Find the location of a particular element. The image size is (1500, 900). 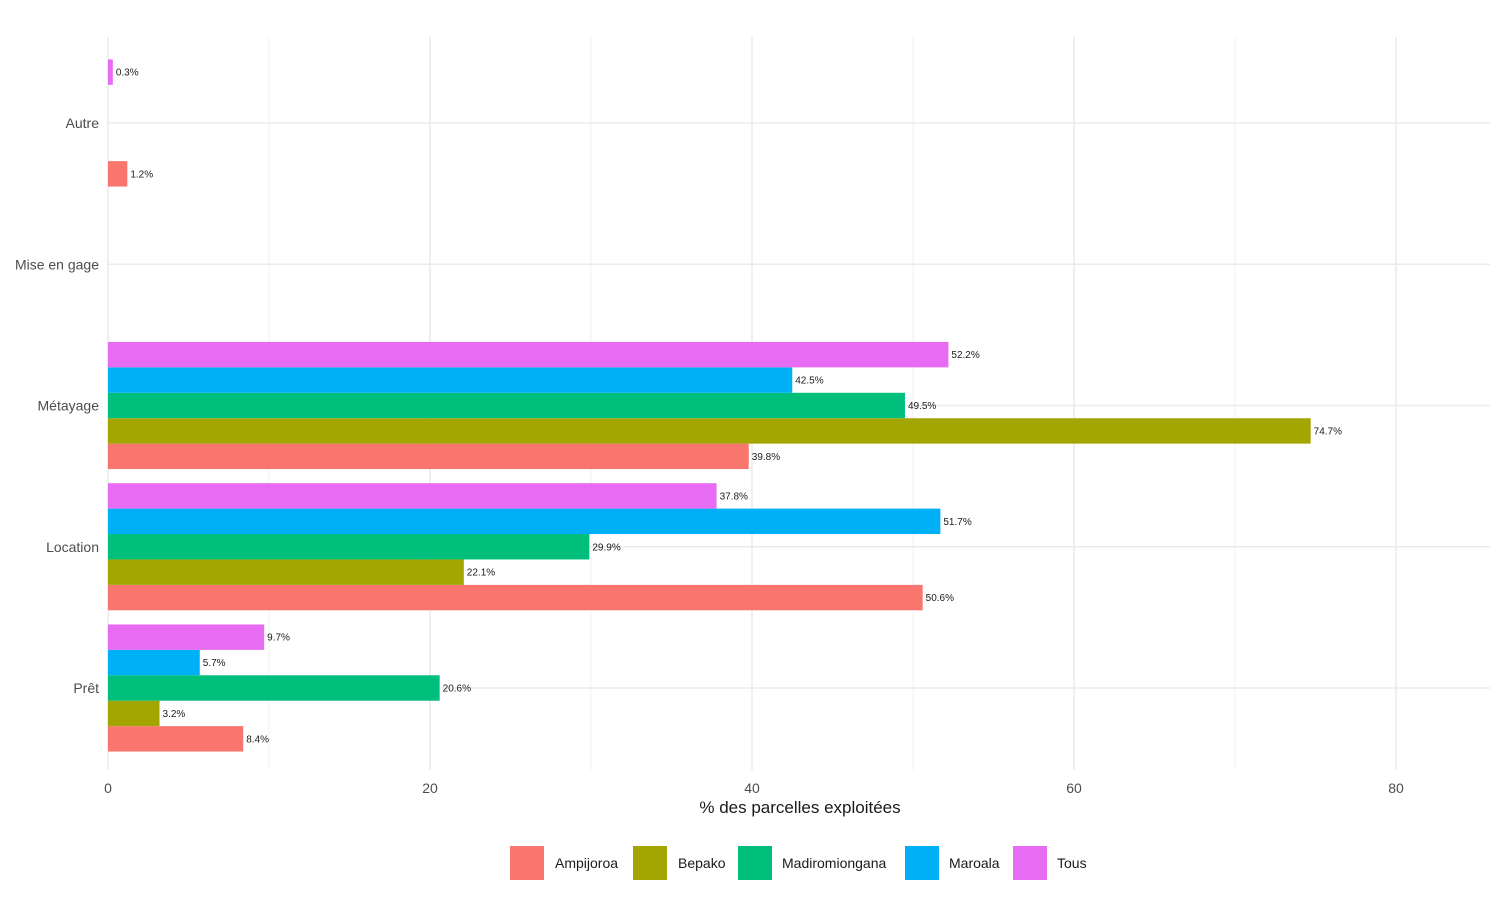

legend: Ampijoroa Bepako Madiromiongana Maroala Tous is located at coordinates (798, 863).